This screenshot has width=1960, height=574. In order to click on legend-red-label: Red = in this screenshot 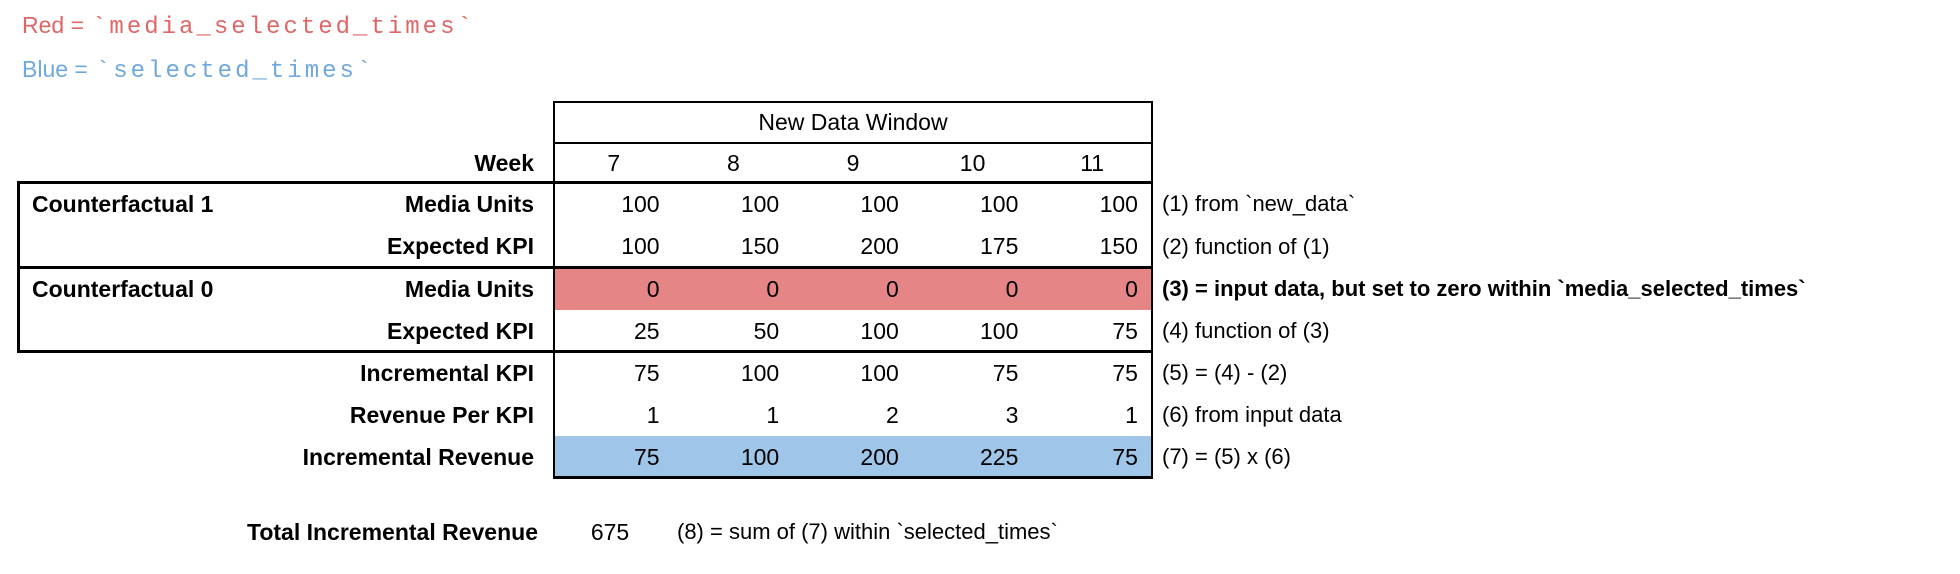, I will do `click(53, 25)`.